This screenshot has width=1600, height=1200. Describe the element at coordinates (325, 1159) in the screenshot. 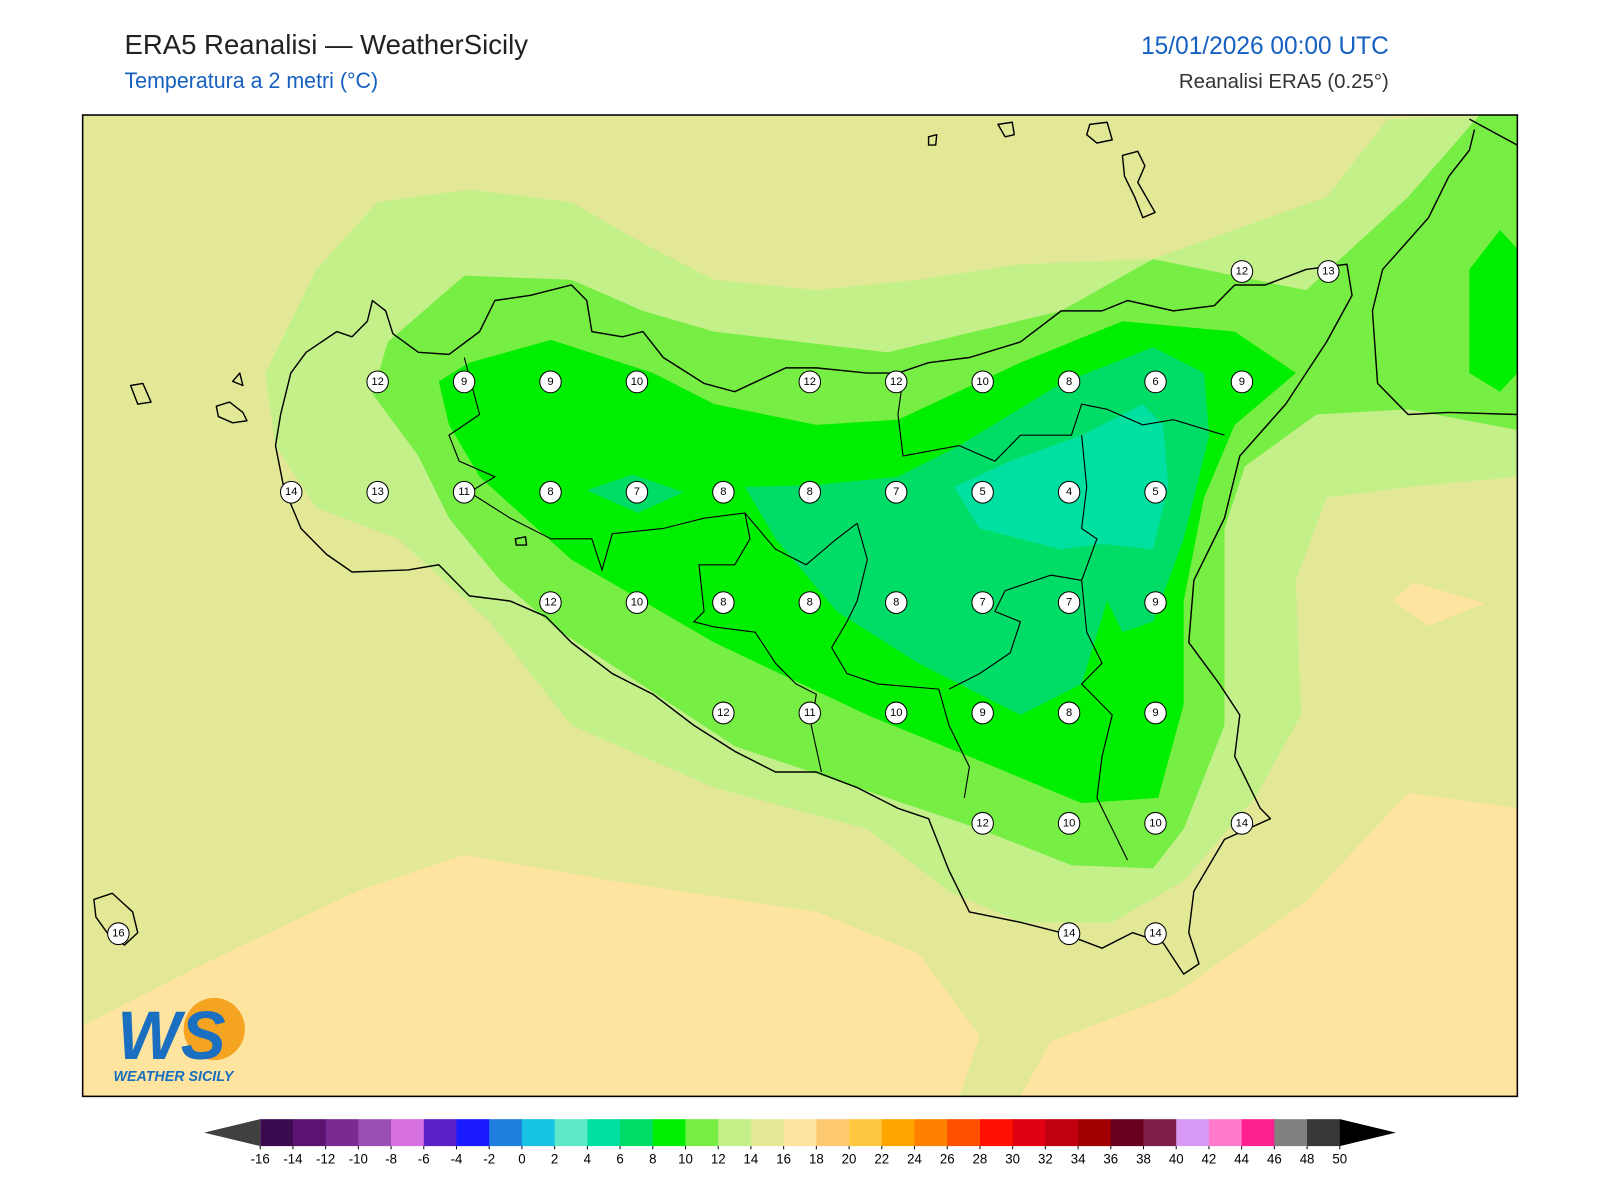

I see `colorbar-tick-label: -12` at that location.